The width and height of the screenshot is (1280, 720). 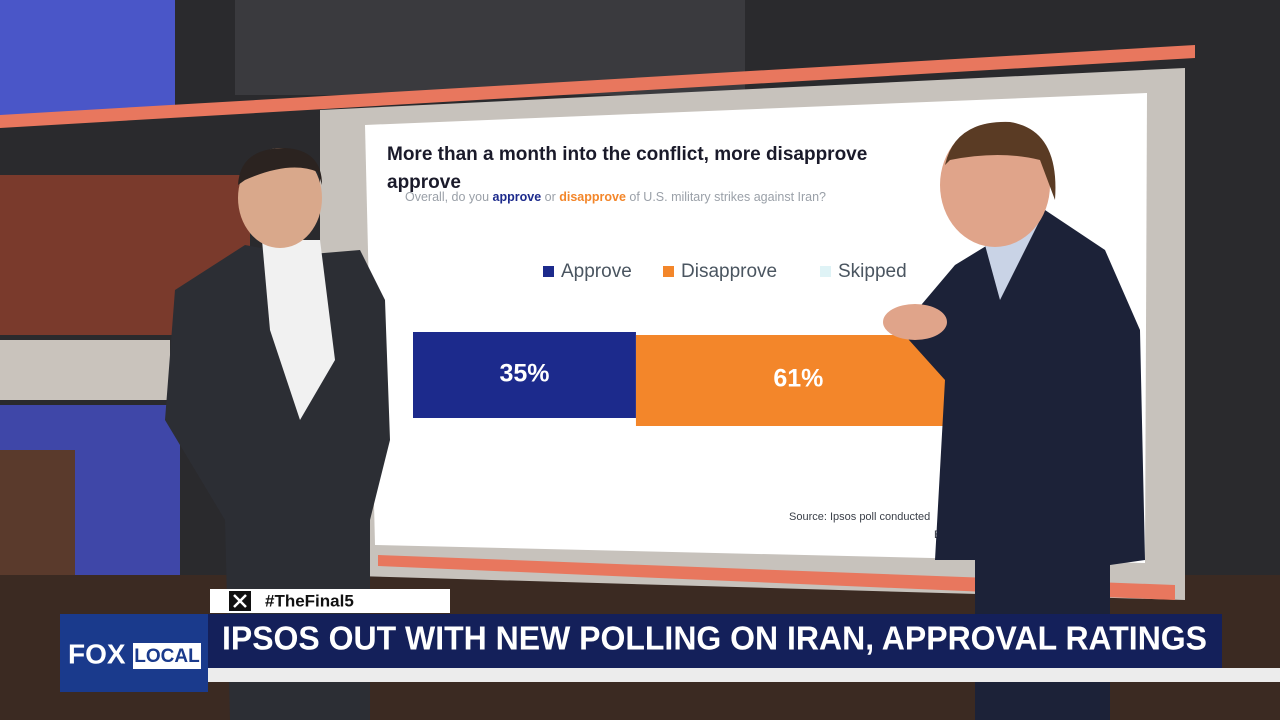 I want to click on logo-local: LOCAL, so click(x=167, y=656).